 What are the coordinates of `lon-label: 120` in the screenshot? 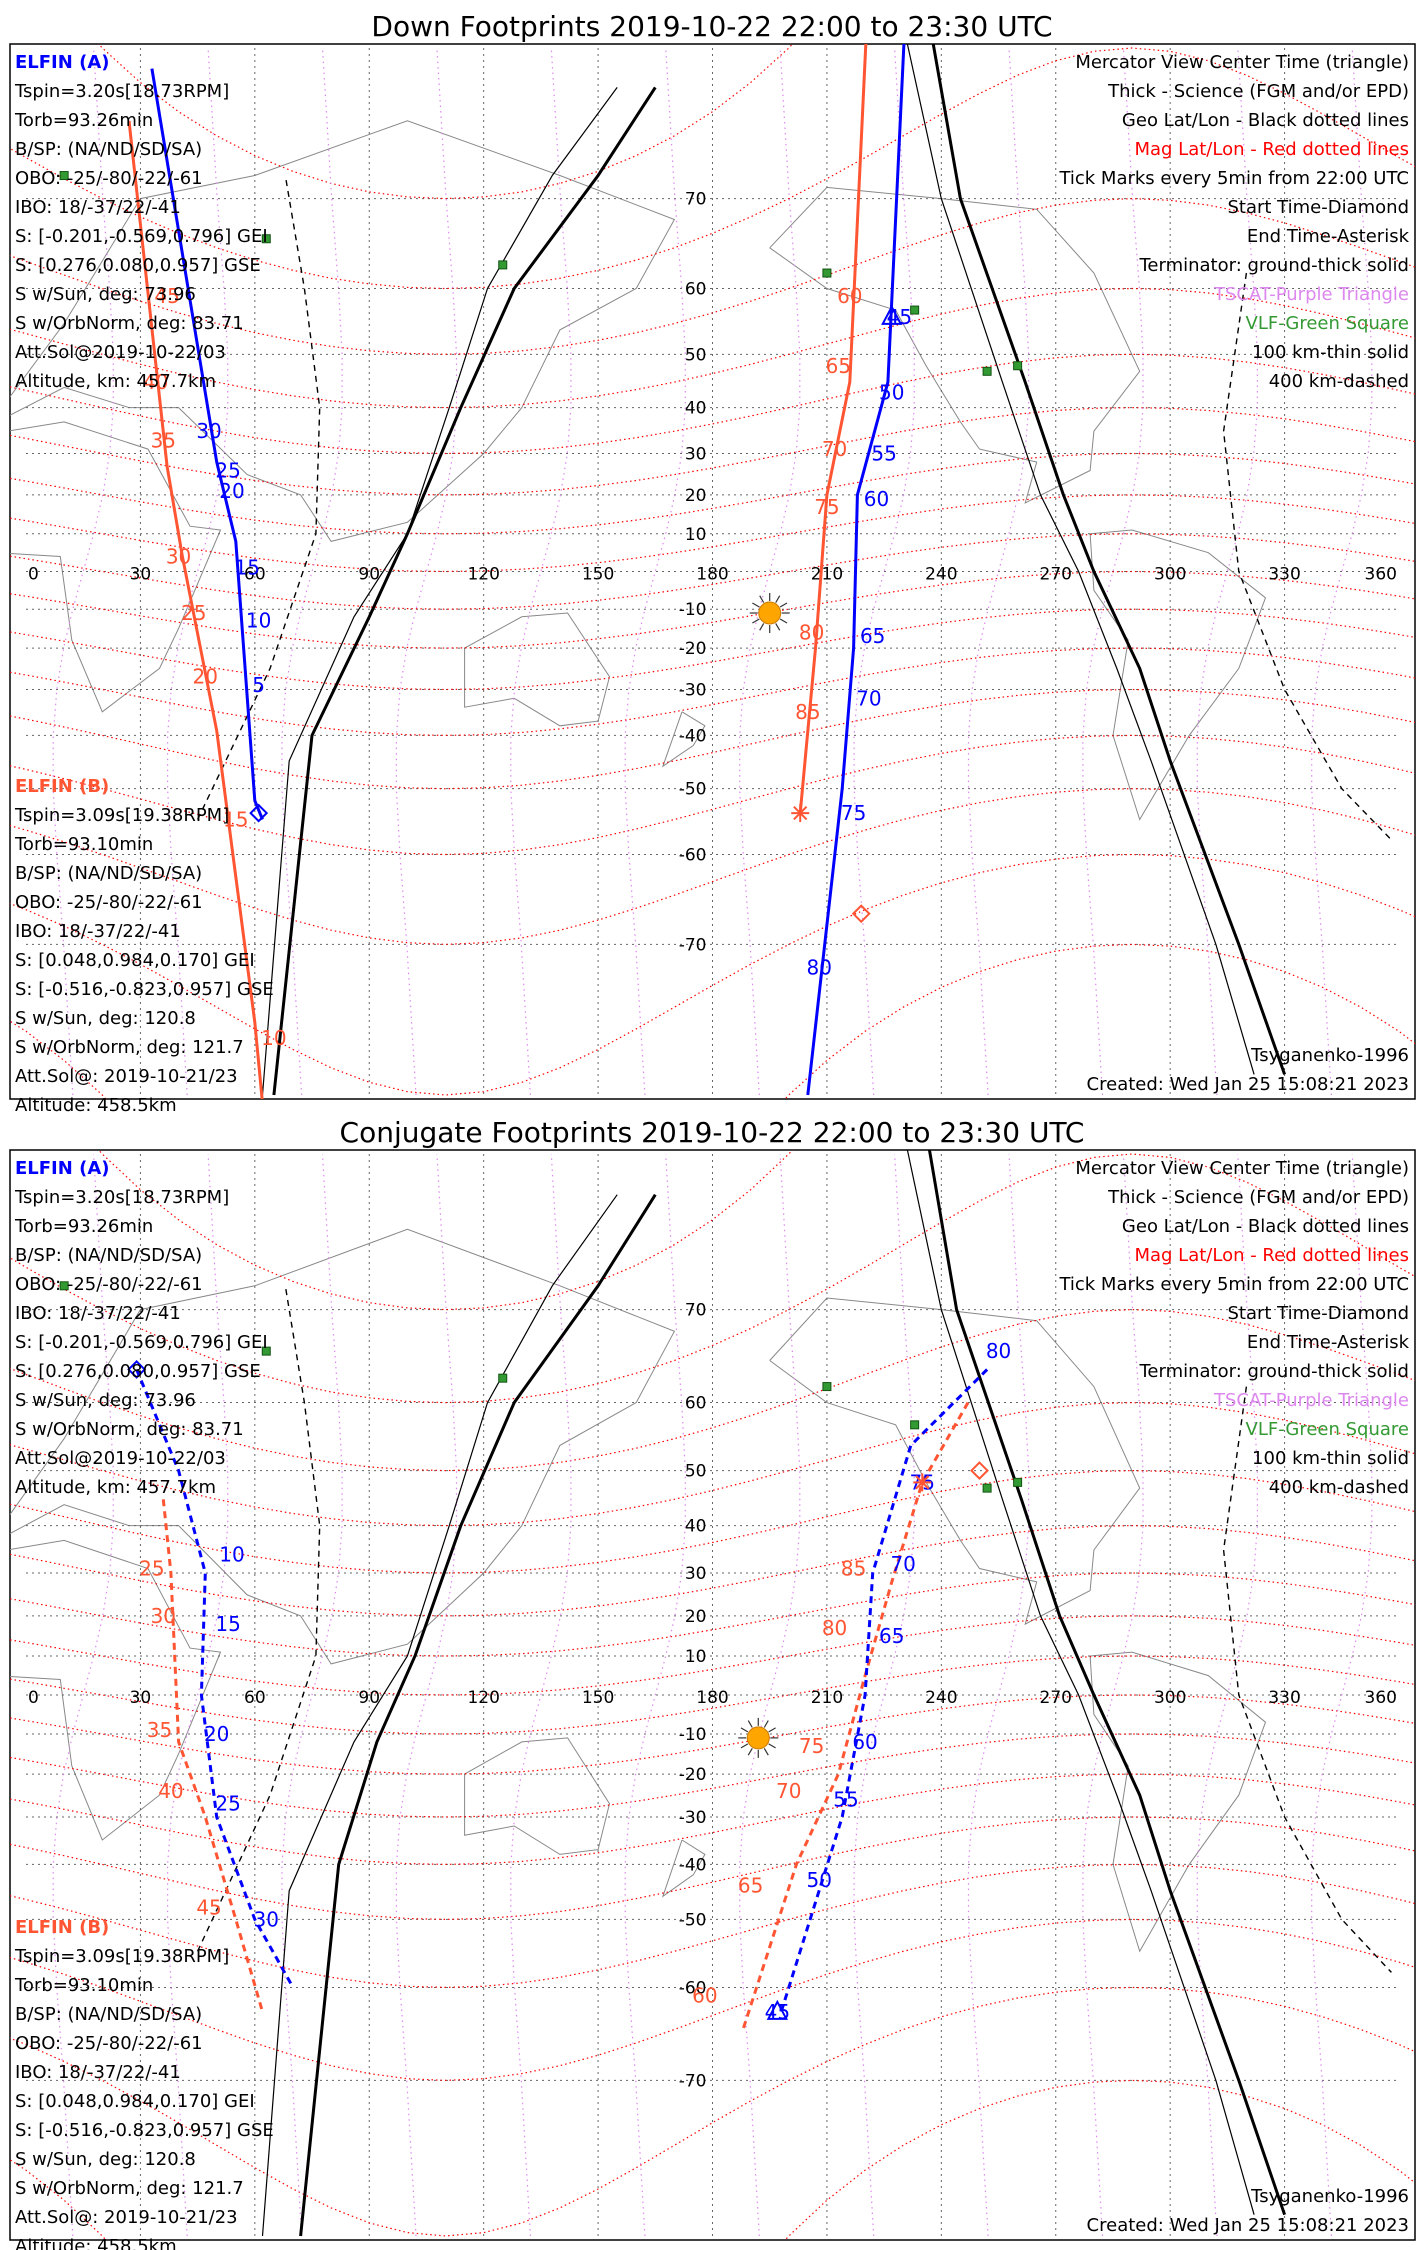 It's located at (483, 1698).